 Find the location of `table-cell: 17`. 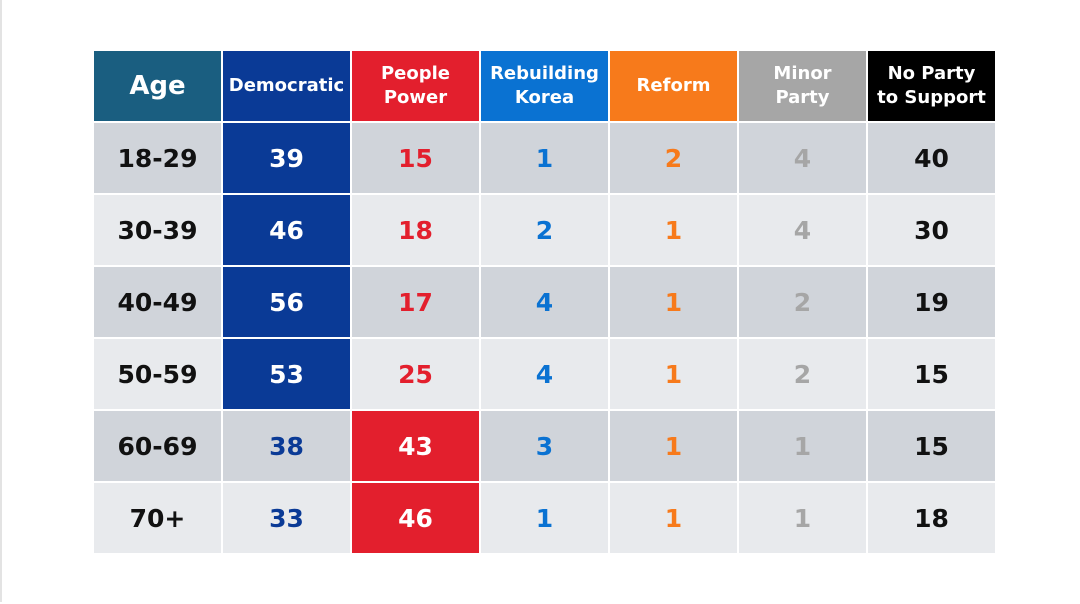

table-cell: 17 is located at coordinates (415, 302).